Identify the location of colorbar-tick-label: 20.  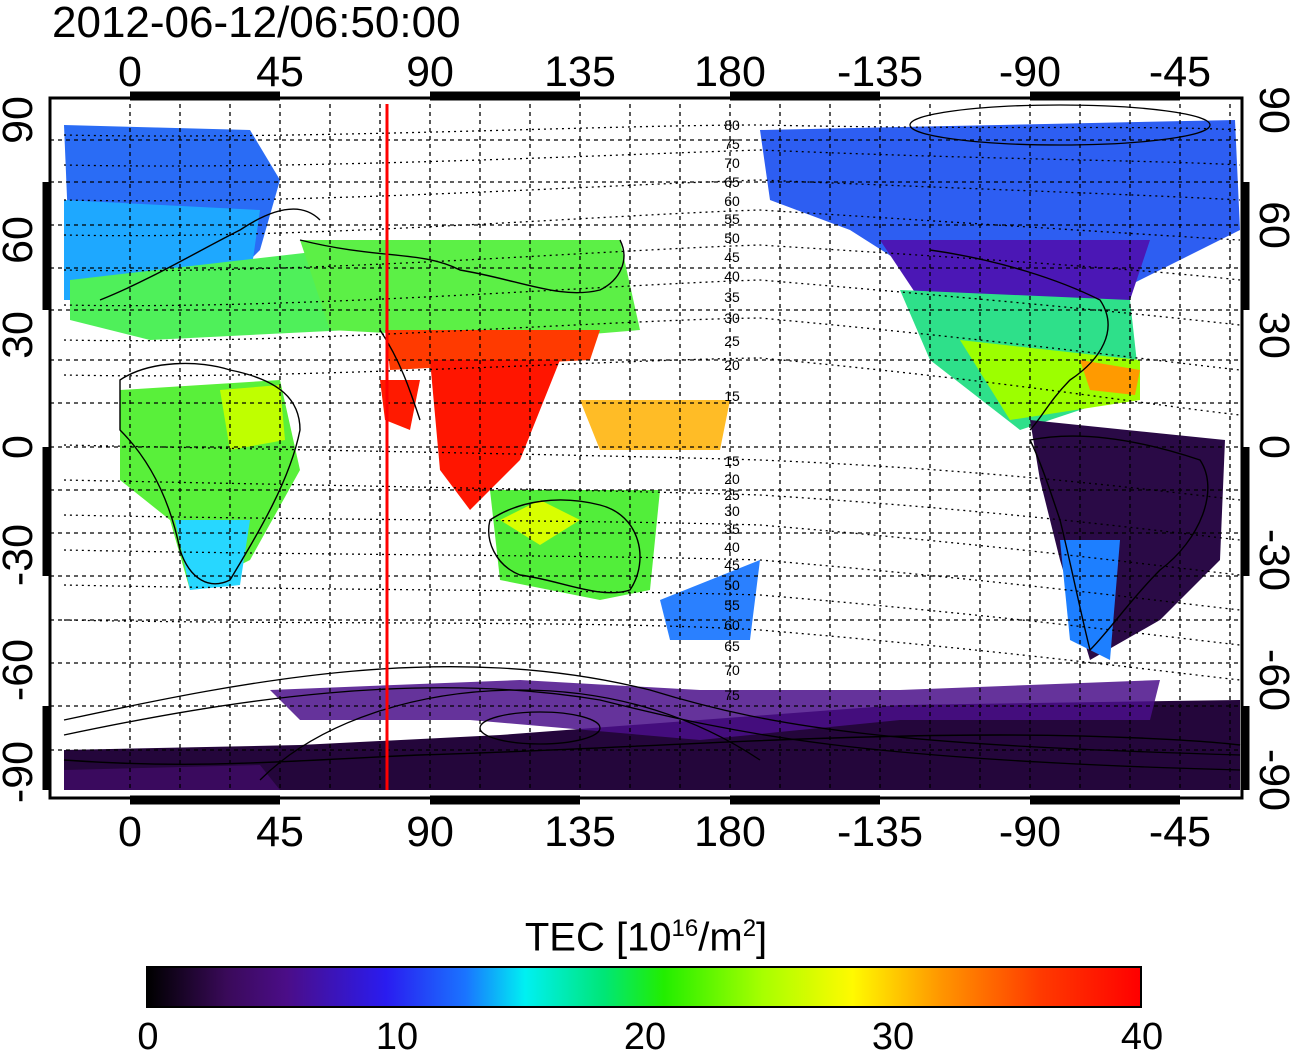
(645, 1037).